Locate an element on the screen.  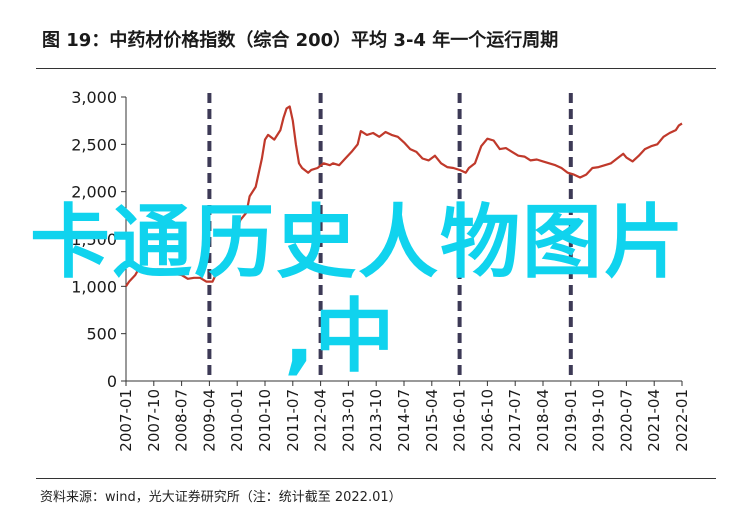
x-tick-label: 2022-01 is located at coordinates (682, 420).